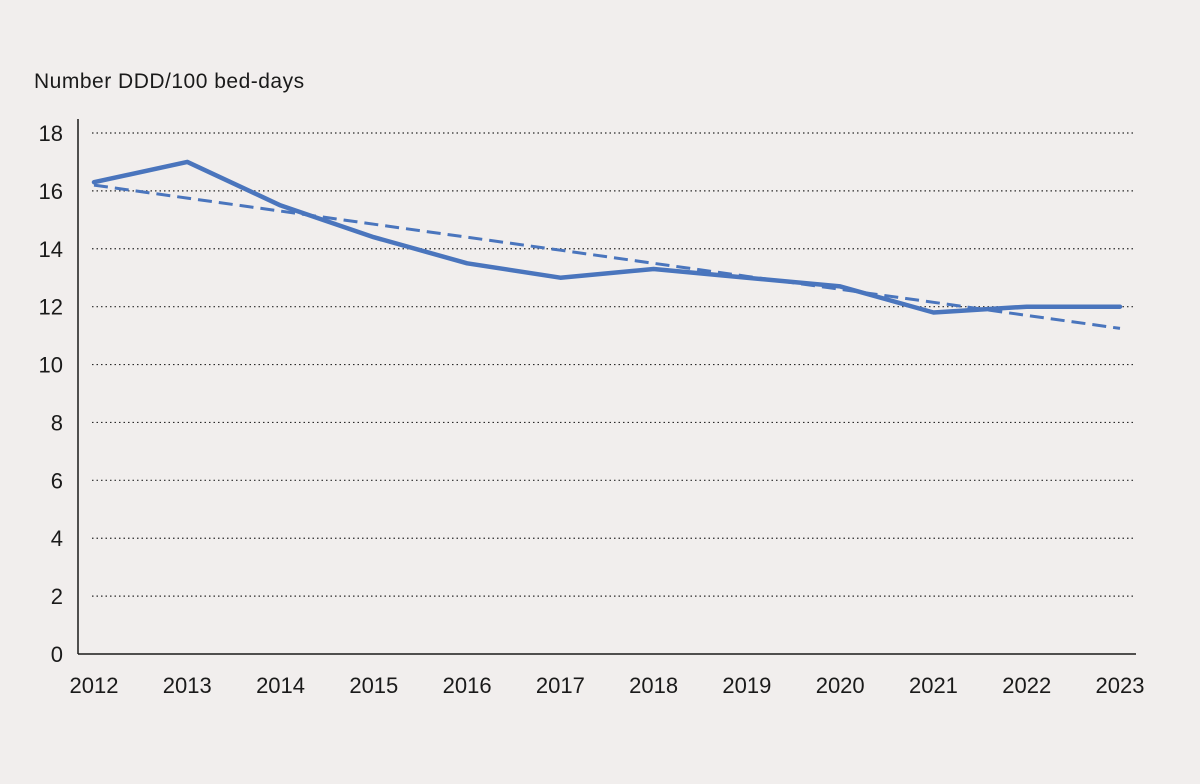 Image resolution: width=1200 pixels, height=784 pixels. What do you see at coordinates (51, 394) in the screenshot?
I see `y-tick-labels: 0 2 4 6 8 10 12 14 16 18` at bounding box center [51, 394].